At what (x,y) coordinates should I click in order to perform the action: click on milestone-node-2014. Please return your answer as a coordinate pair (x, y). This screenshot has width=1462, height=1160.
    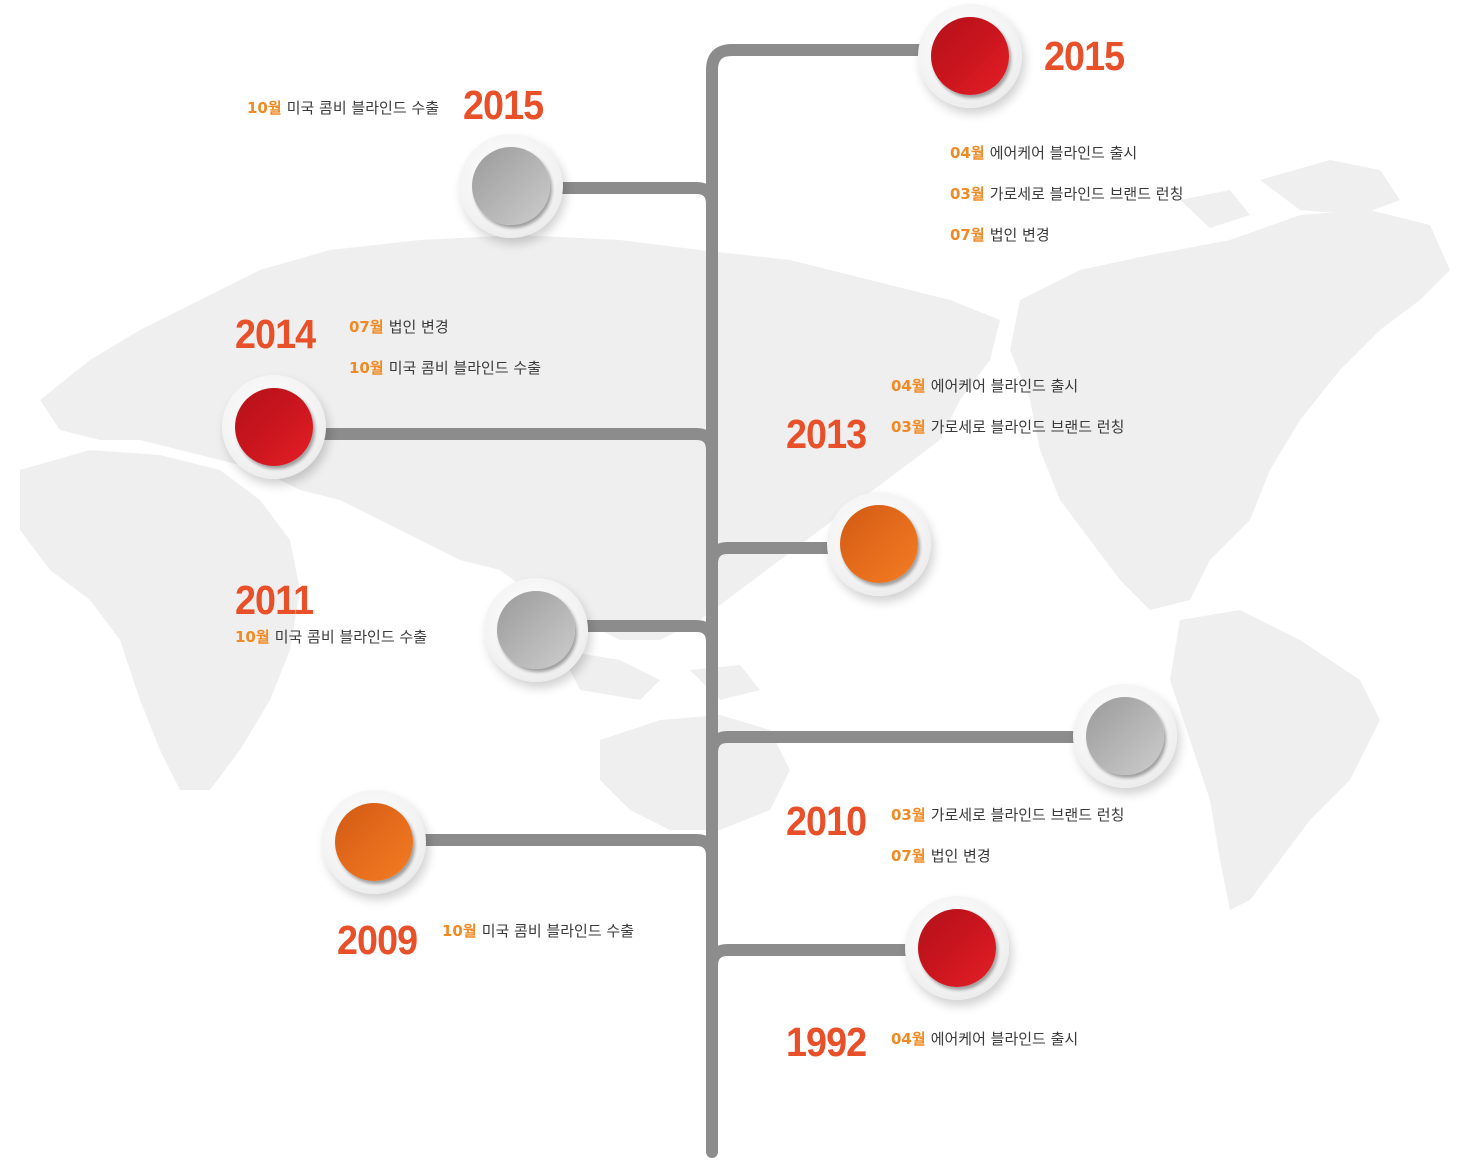
    Looking at the image, I should click on (274, 427).